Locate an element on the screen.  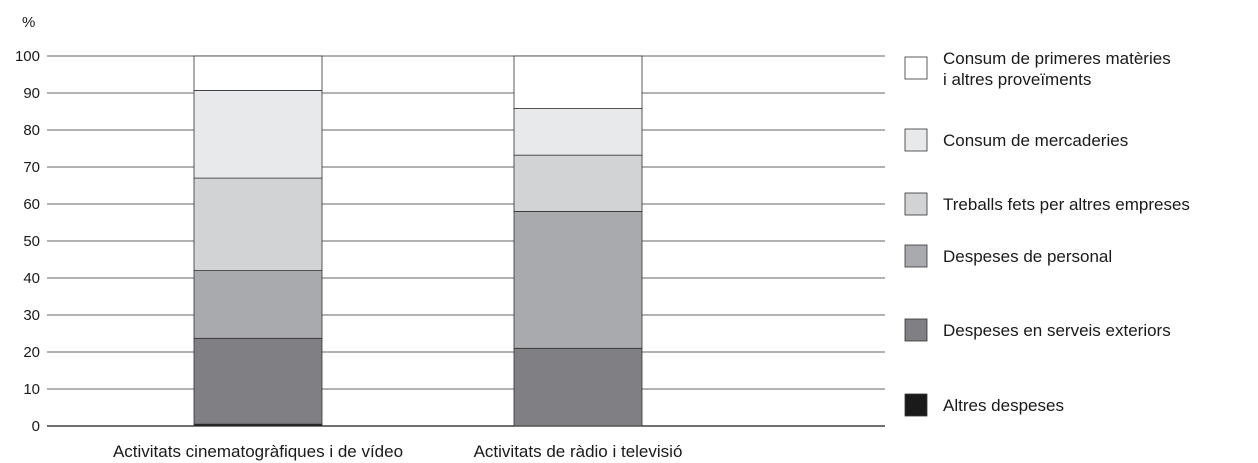
legend-label: Altres despeses is located at coordinates (1003, 405).